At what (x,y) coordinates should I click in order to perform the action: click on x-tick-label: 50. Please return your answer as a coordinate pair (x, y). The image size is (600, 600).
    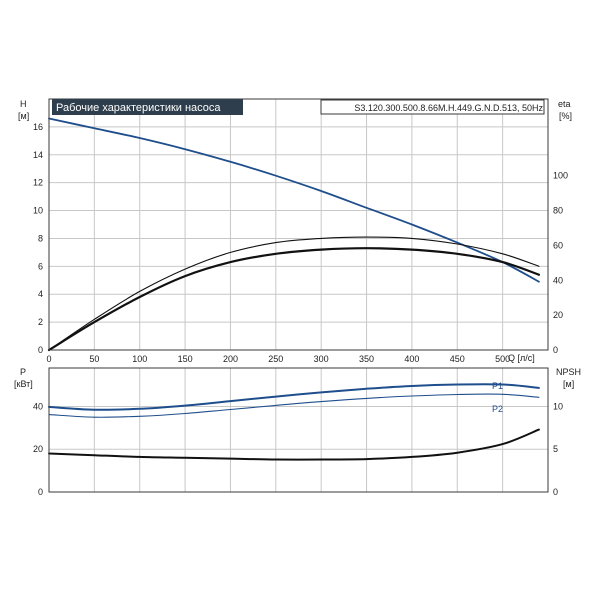
    Looking at the image, I should click on (94, 359).